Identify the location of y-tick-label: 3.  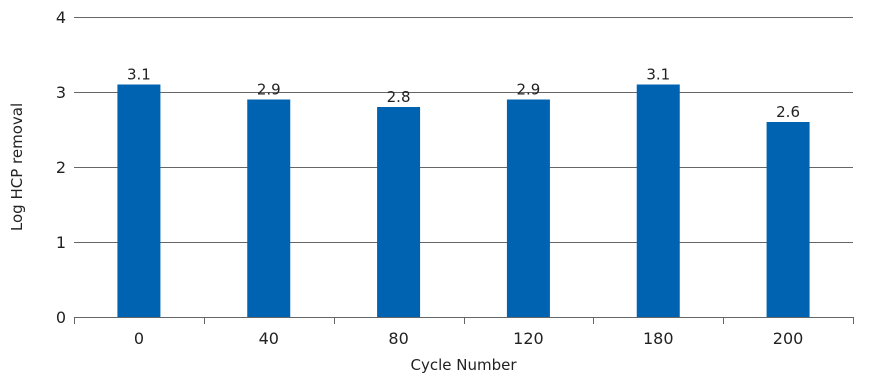
(61, 92).